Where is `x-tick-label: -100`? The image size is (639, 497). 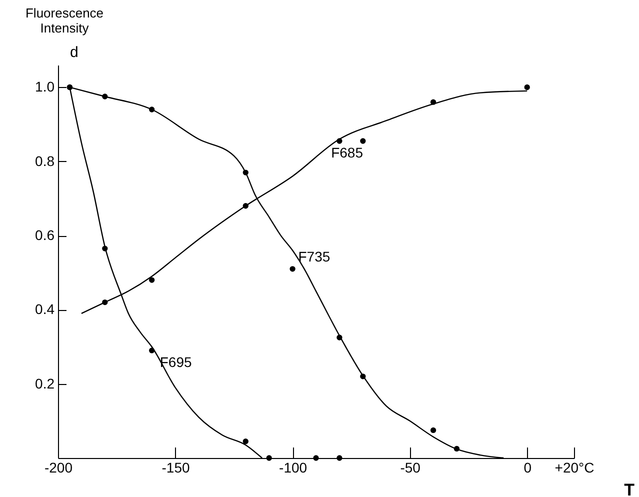
x-tick-label: -100 is located at coordinates (293, 468).